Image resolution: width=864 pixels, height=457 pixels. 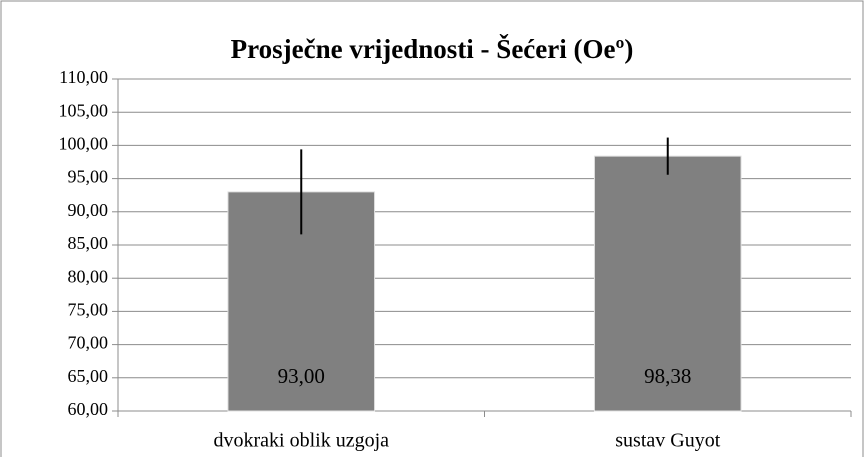 What do you see at coordinates (88, 243) in the screenshot?
I see `y-tick-label: 85,00` at bounding box center [88, 243].